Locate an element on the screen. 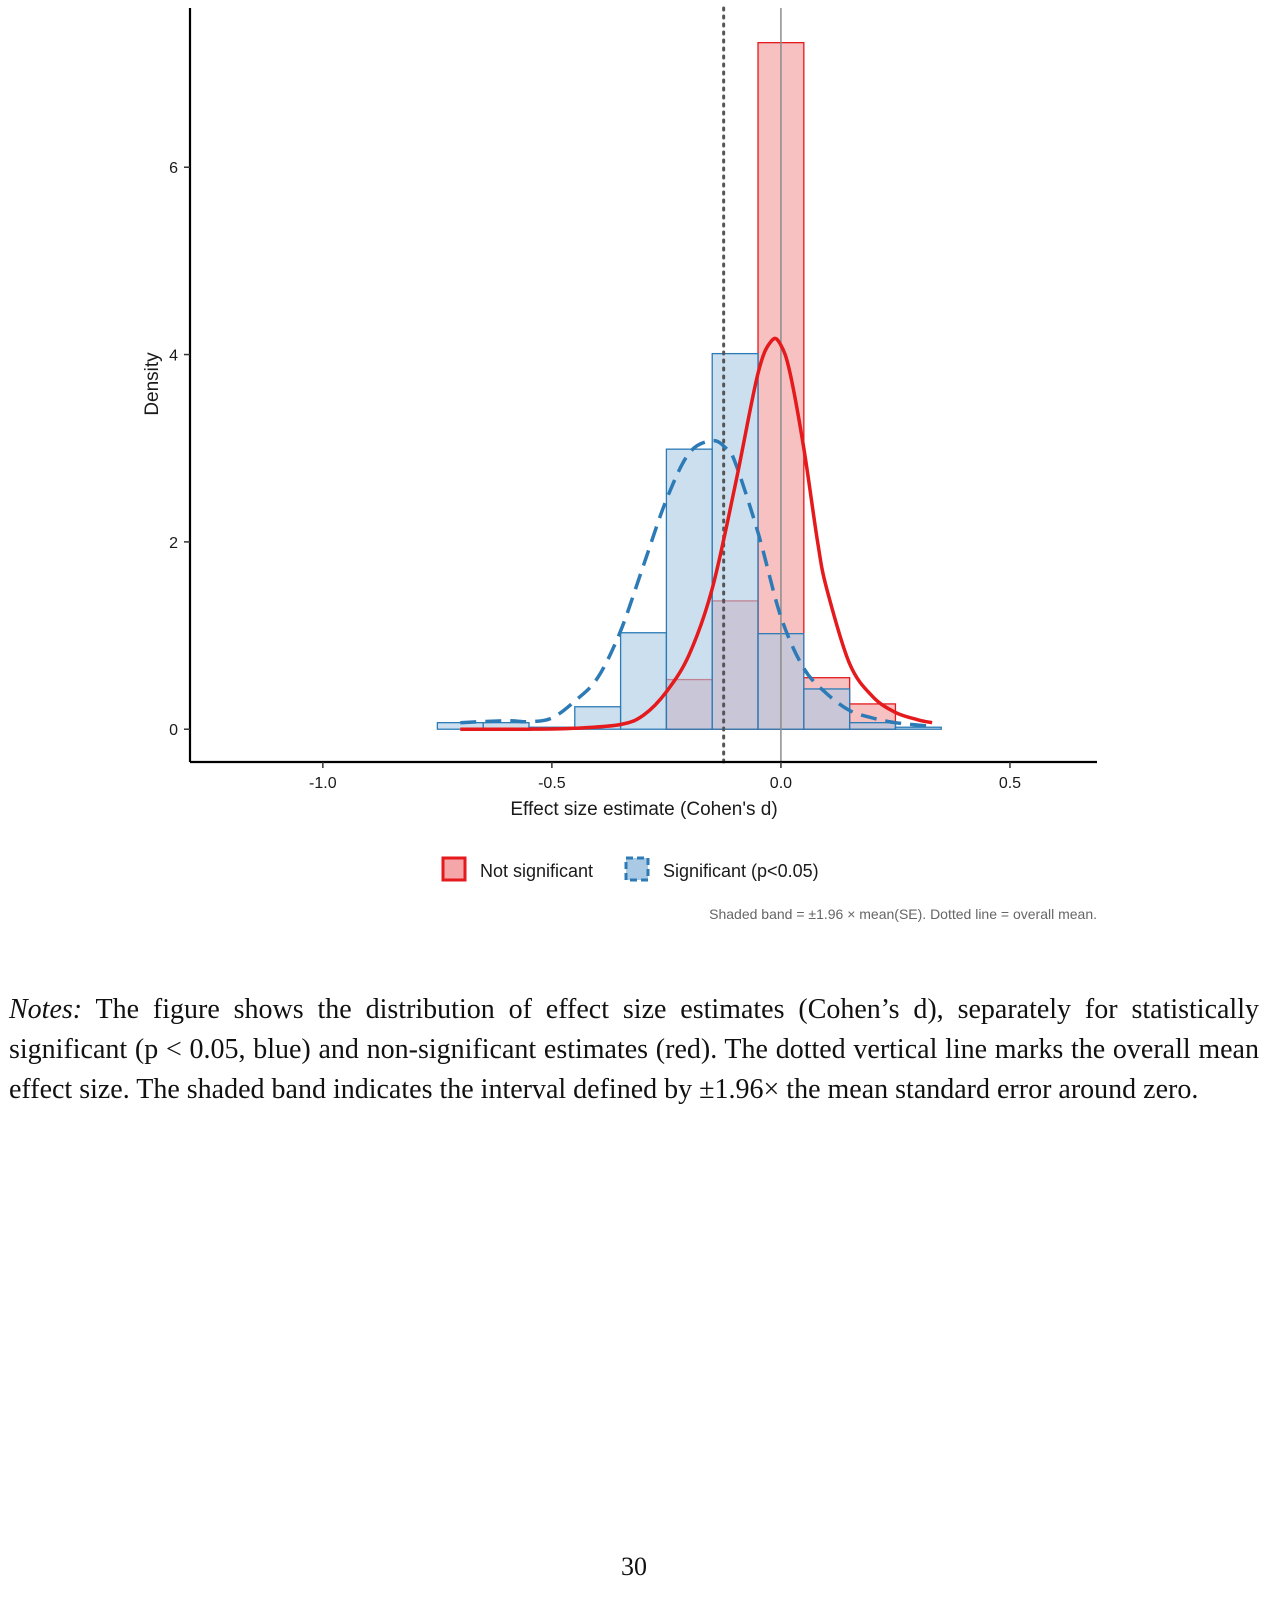 The image size is (1268, 1606). reference-lines is located at coordinates (752, 385).